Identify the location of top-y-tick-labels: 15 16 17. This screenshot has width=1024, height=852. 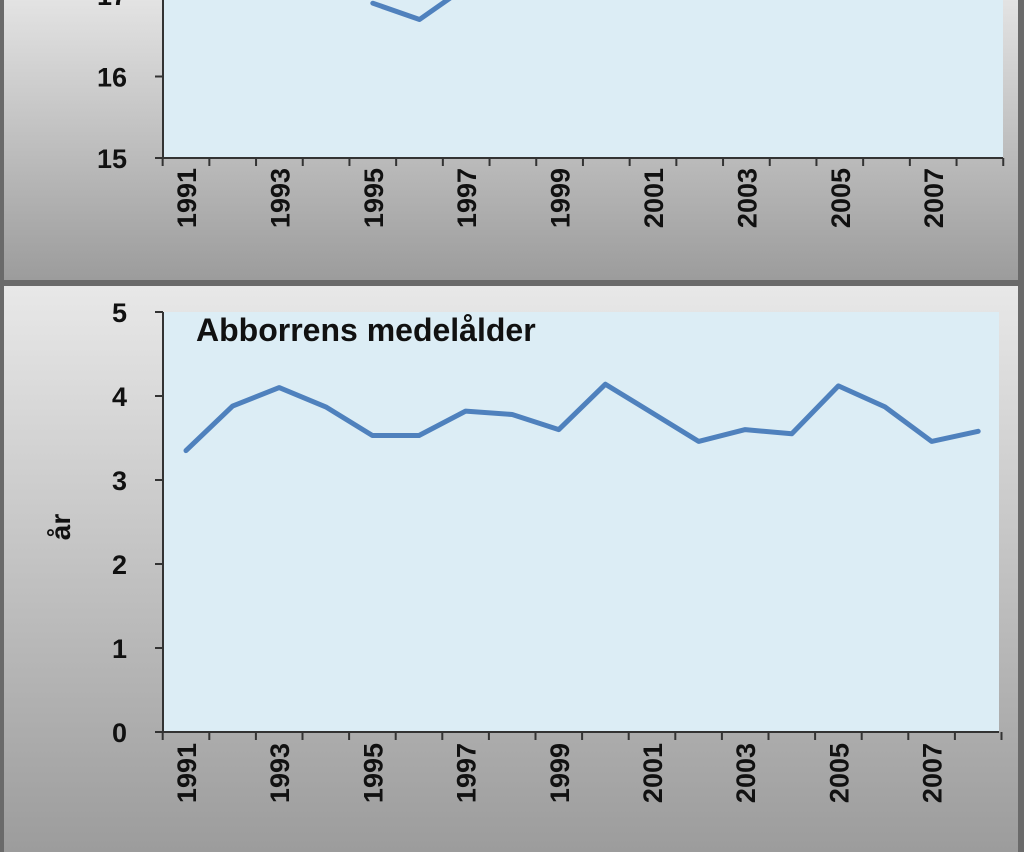
(112, 87).